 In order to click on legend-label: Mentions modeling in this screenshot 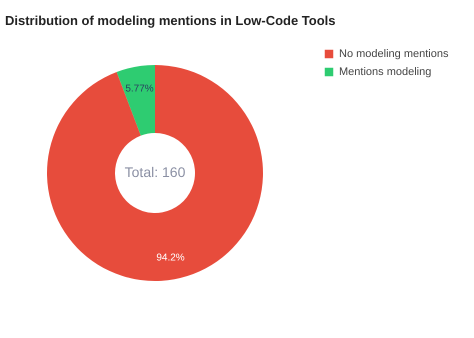, I will do `click(385, 72)`.